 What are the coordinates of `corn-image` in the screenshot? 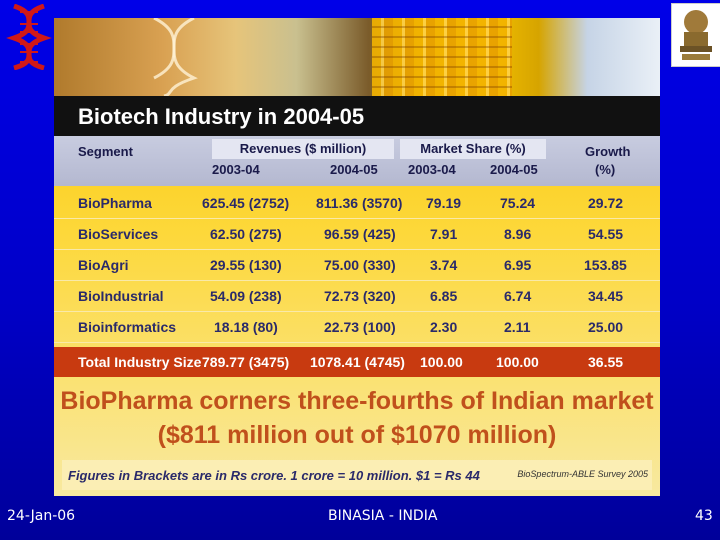 It's located at (442, 57).